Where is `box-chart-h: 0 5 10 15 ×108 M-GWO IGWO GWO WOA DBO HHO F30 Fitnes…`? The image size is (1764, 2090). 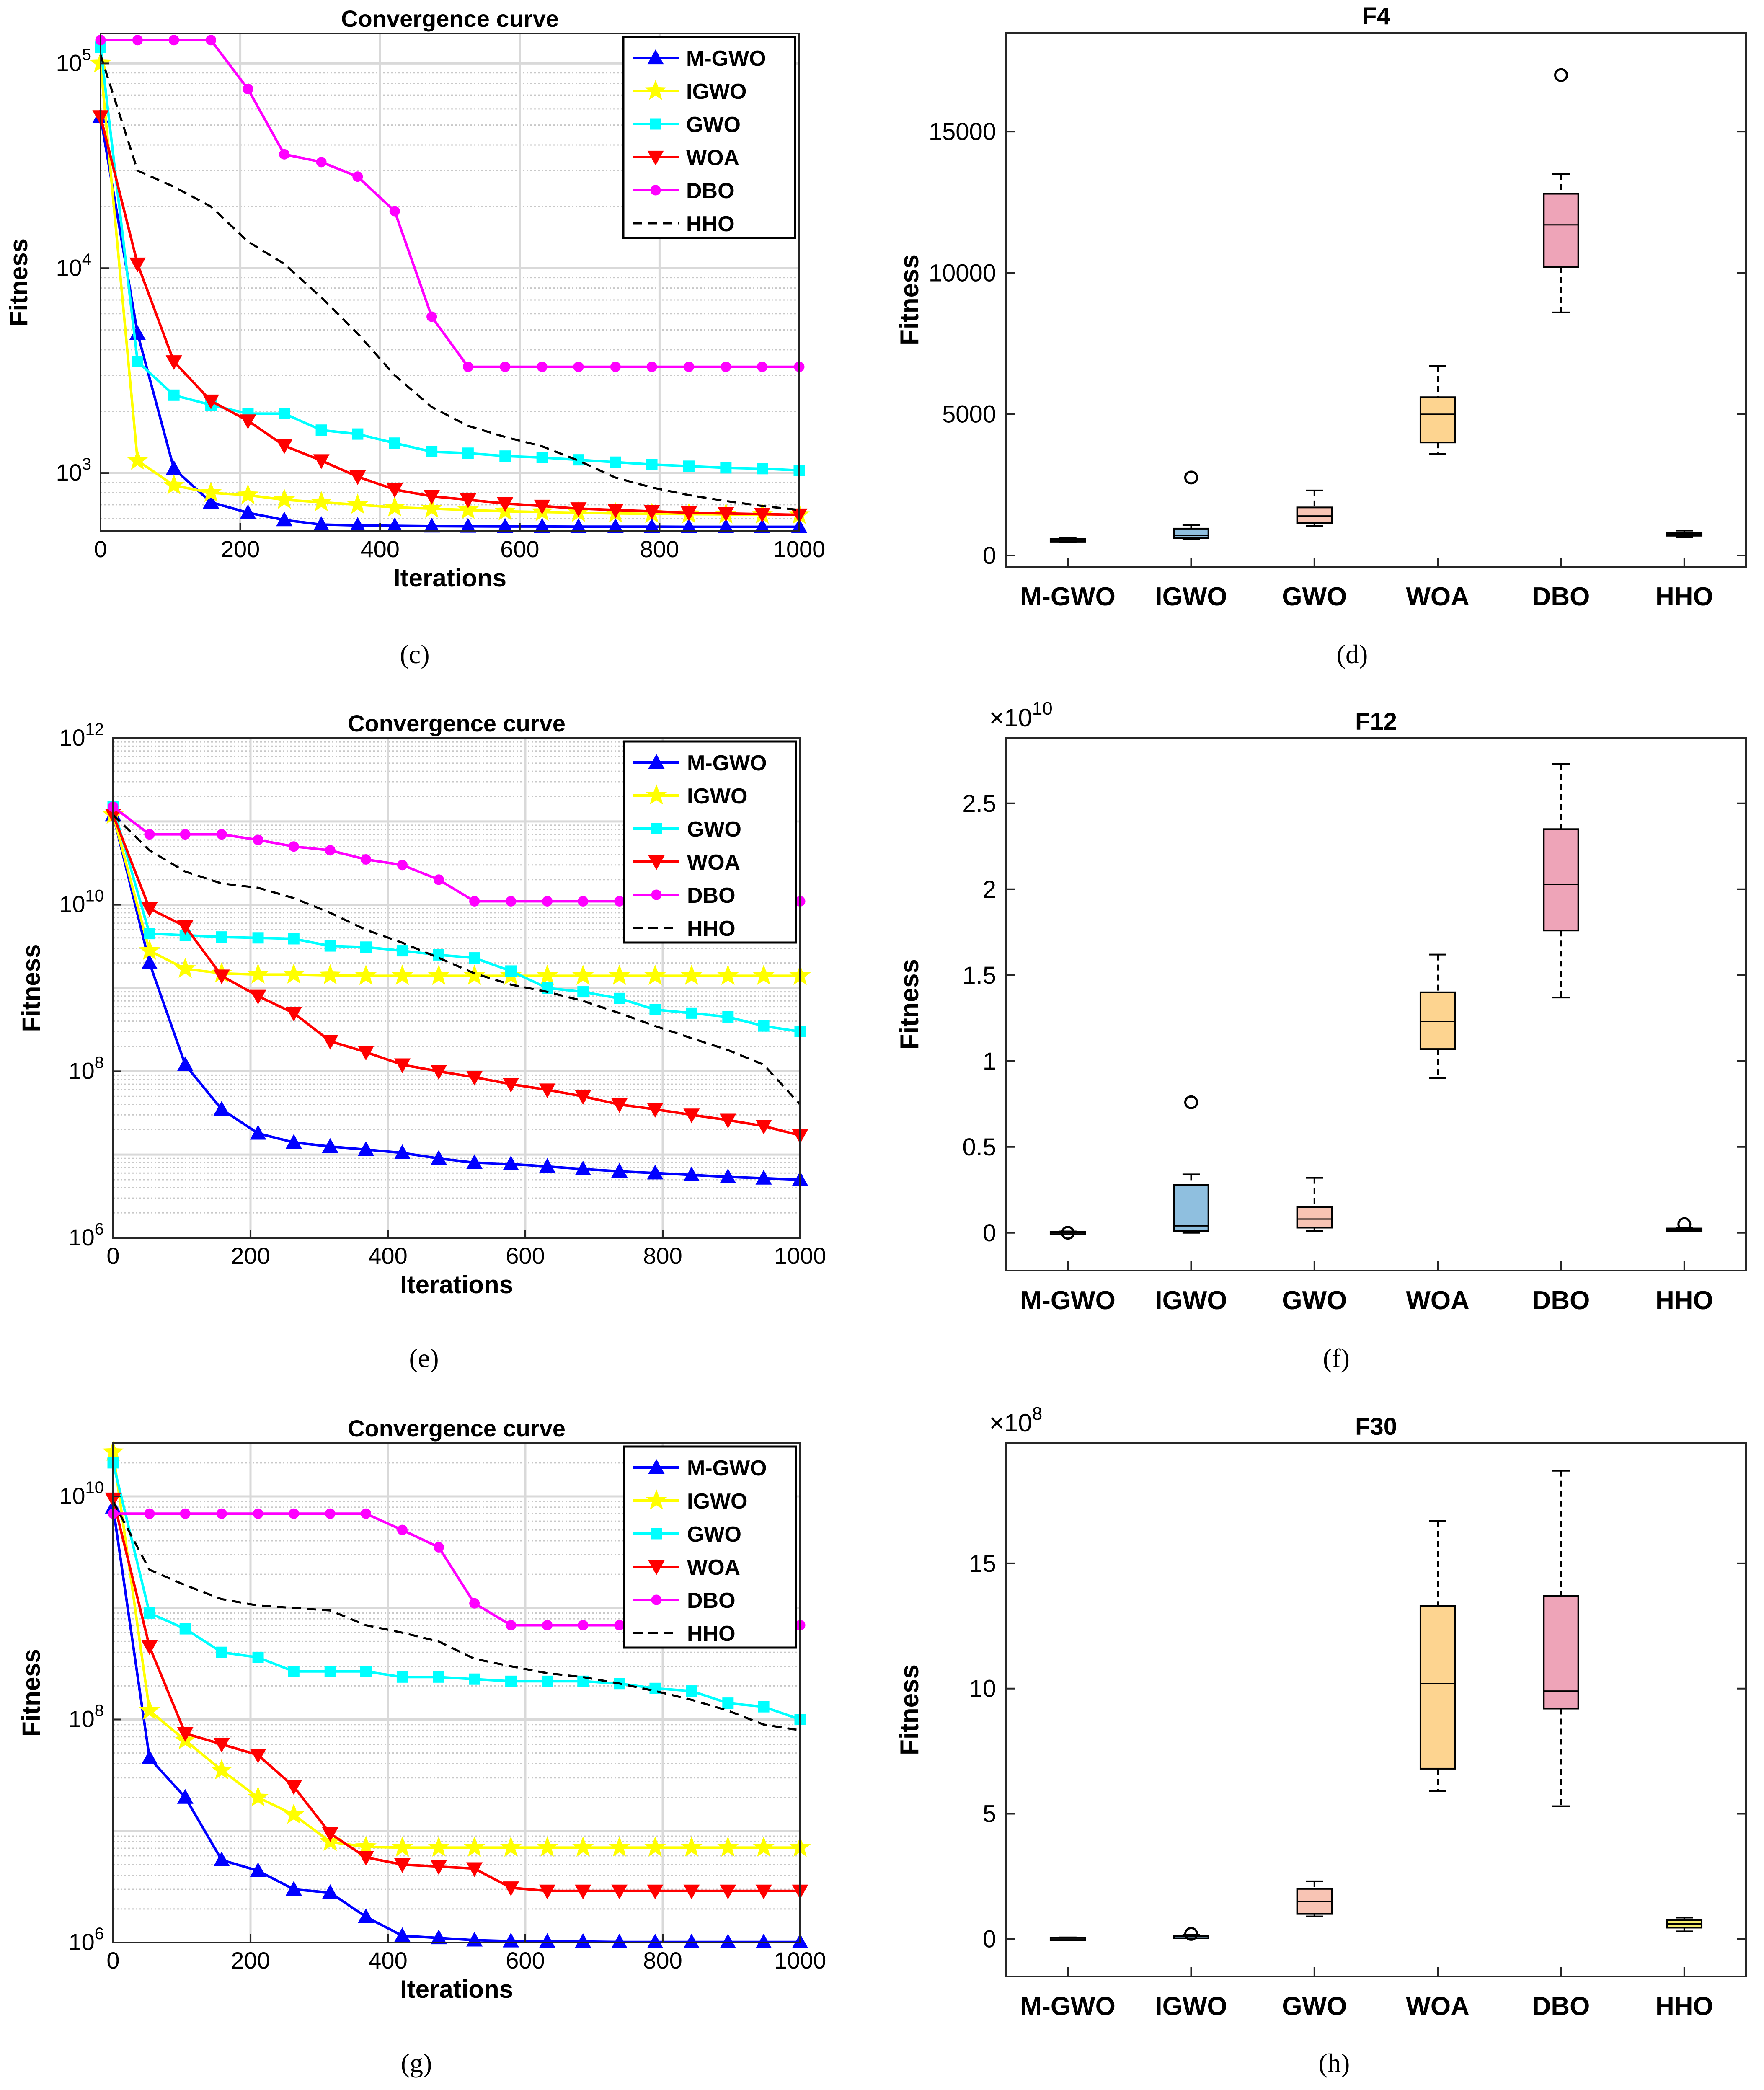
box-chart-h: 0 5 10 15 ×108 M-GWO IGWO GWO WOA DBO HHO F30 Fitnes… is located at coordinates (1321, 1712).